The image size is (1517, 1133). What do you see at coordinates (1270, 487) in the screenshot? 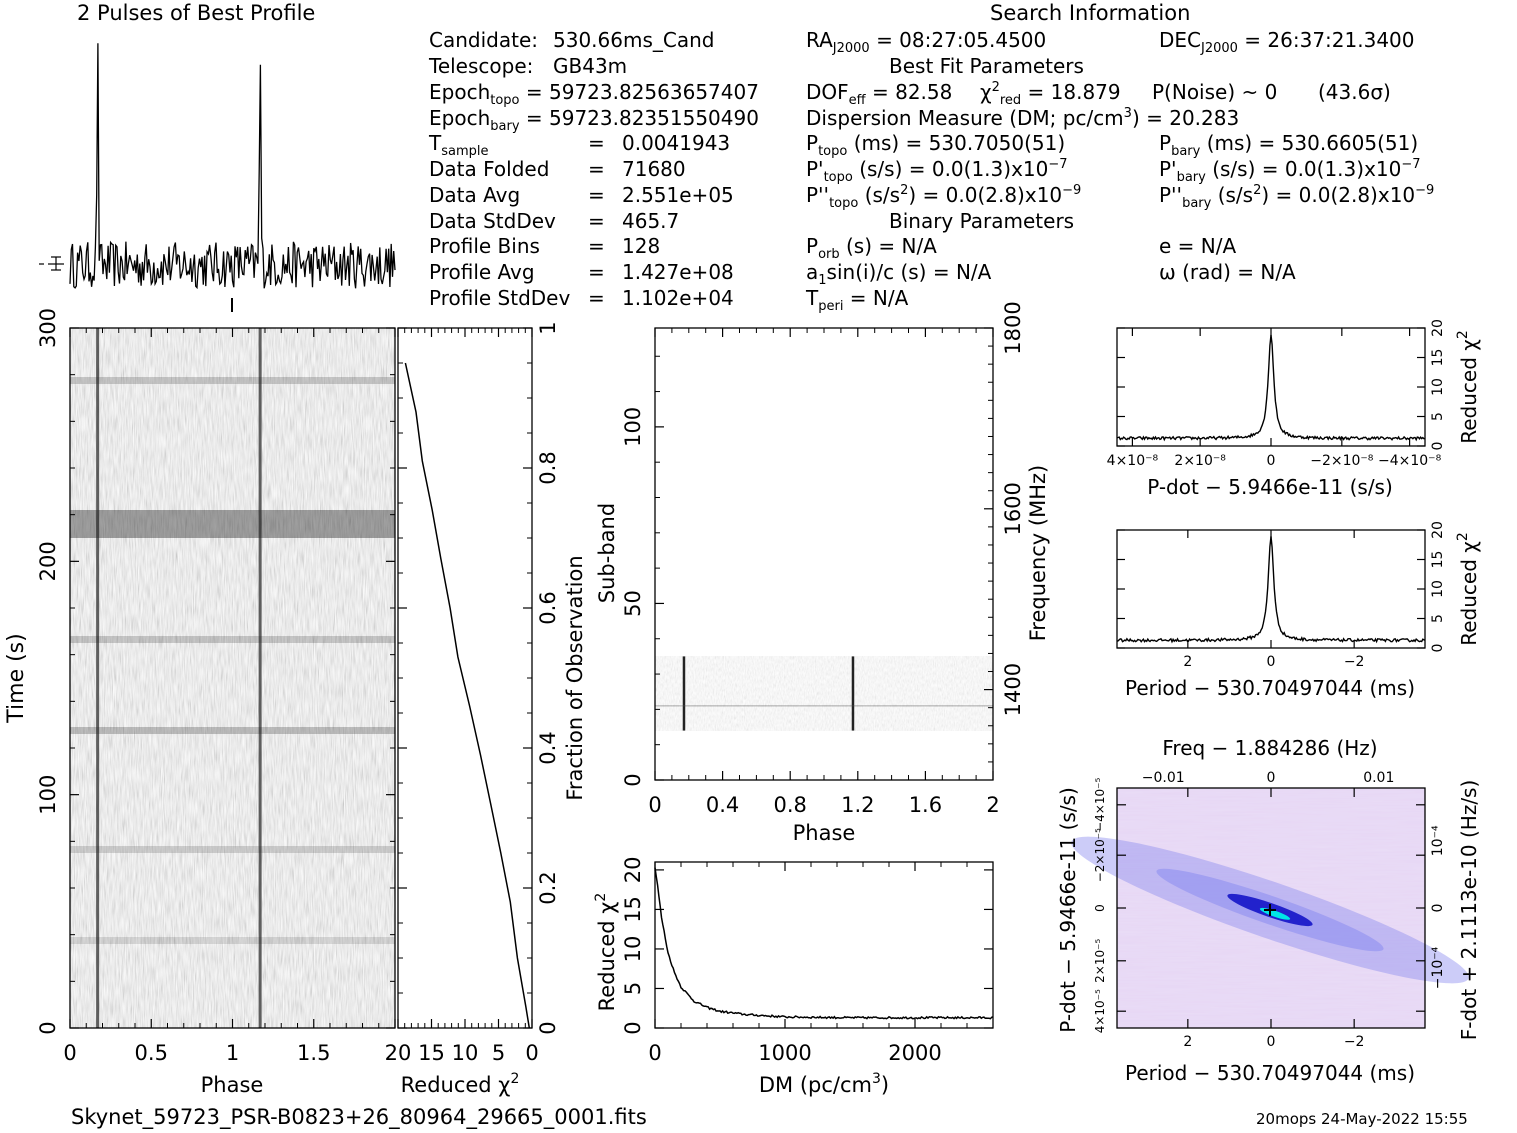
I see `label-text: P-dot − 5.9466e-11 (s/s)` at bounding box center [1270, 487].